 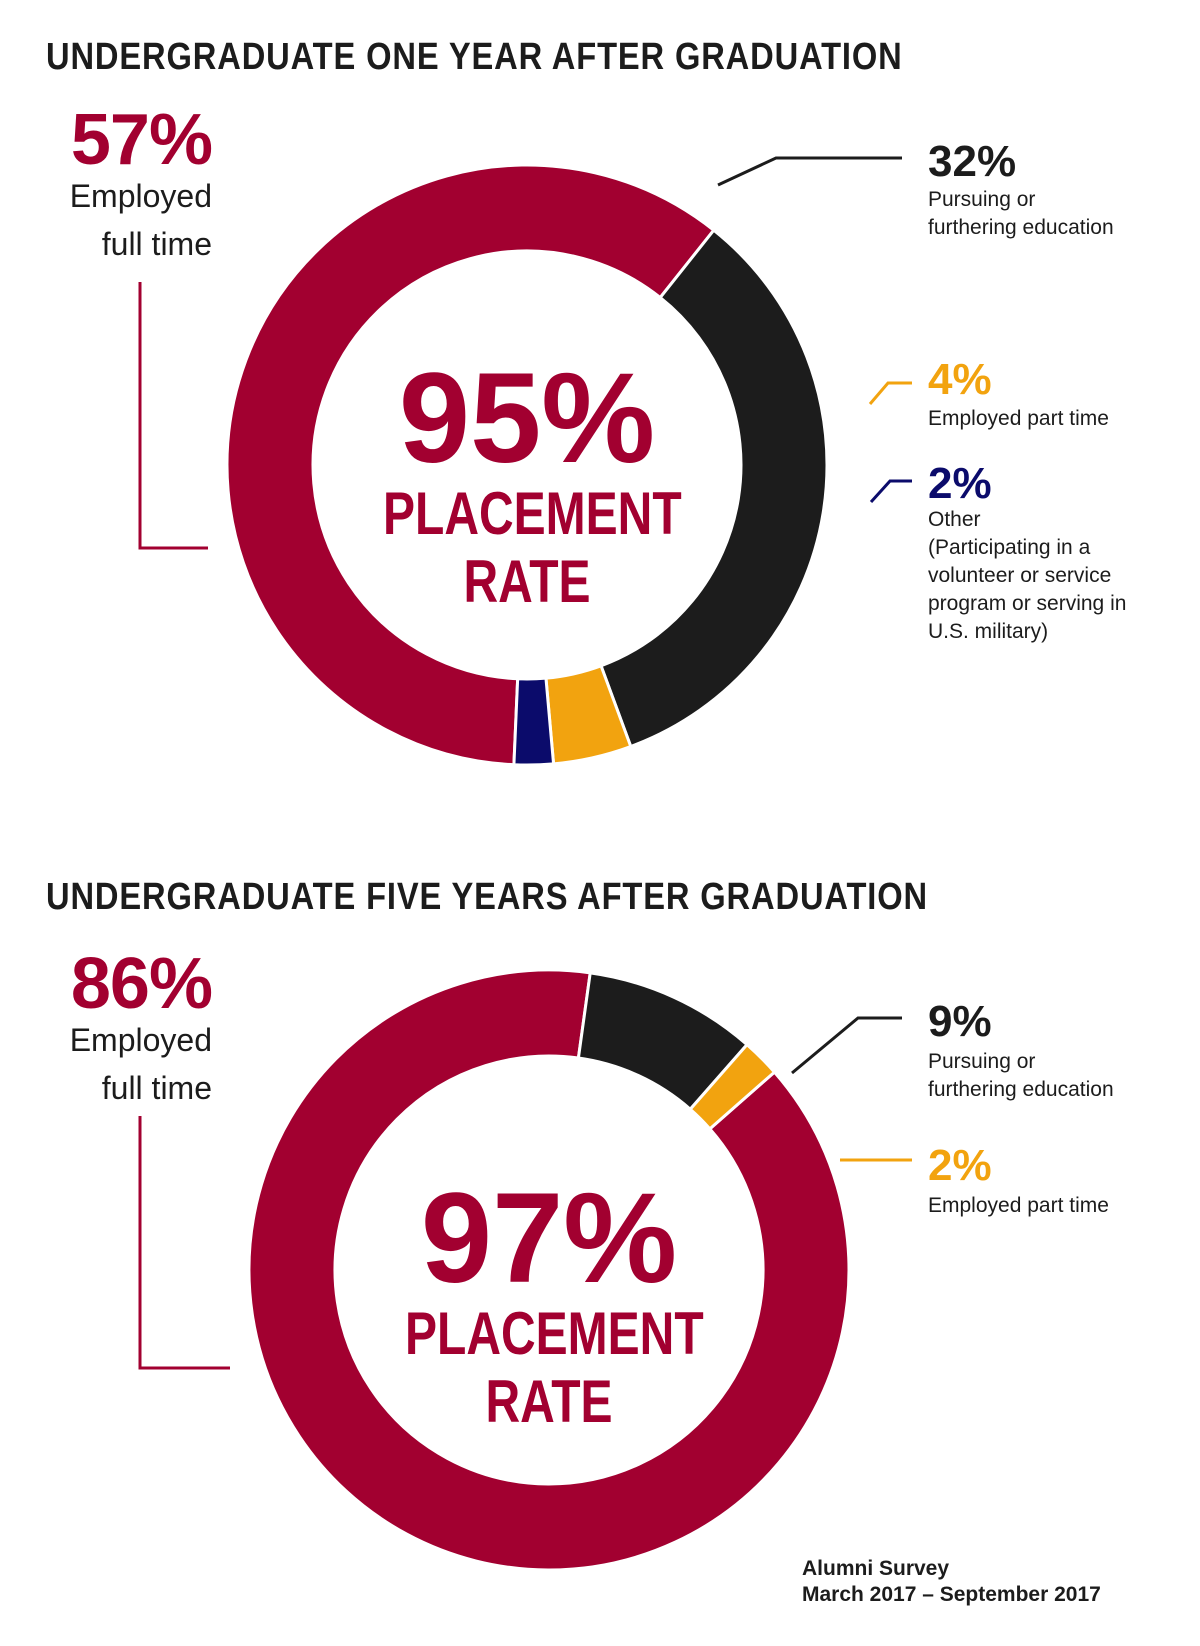 What do you see at coordinates (951, 1594) in the screenshot?
I see `source-line-2: March 2017 – September 2017` at bounding box center [951, 1594].